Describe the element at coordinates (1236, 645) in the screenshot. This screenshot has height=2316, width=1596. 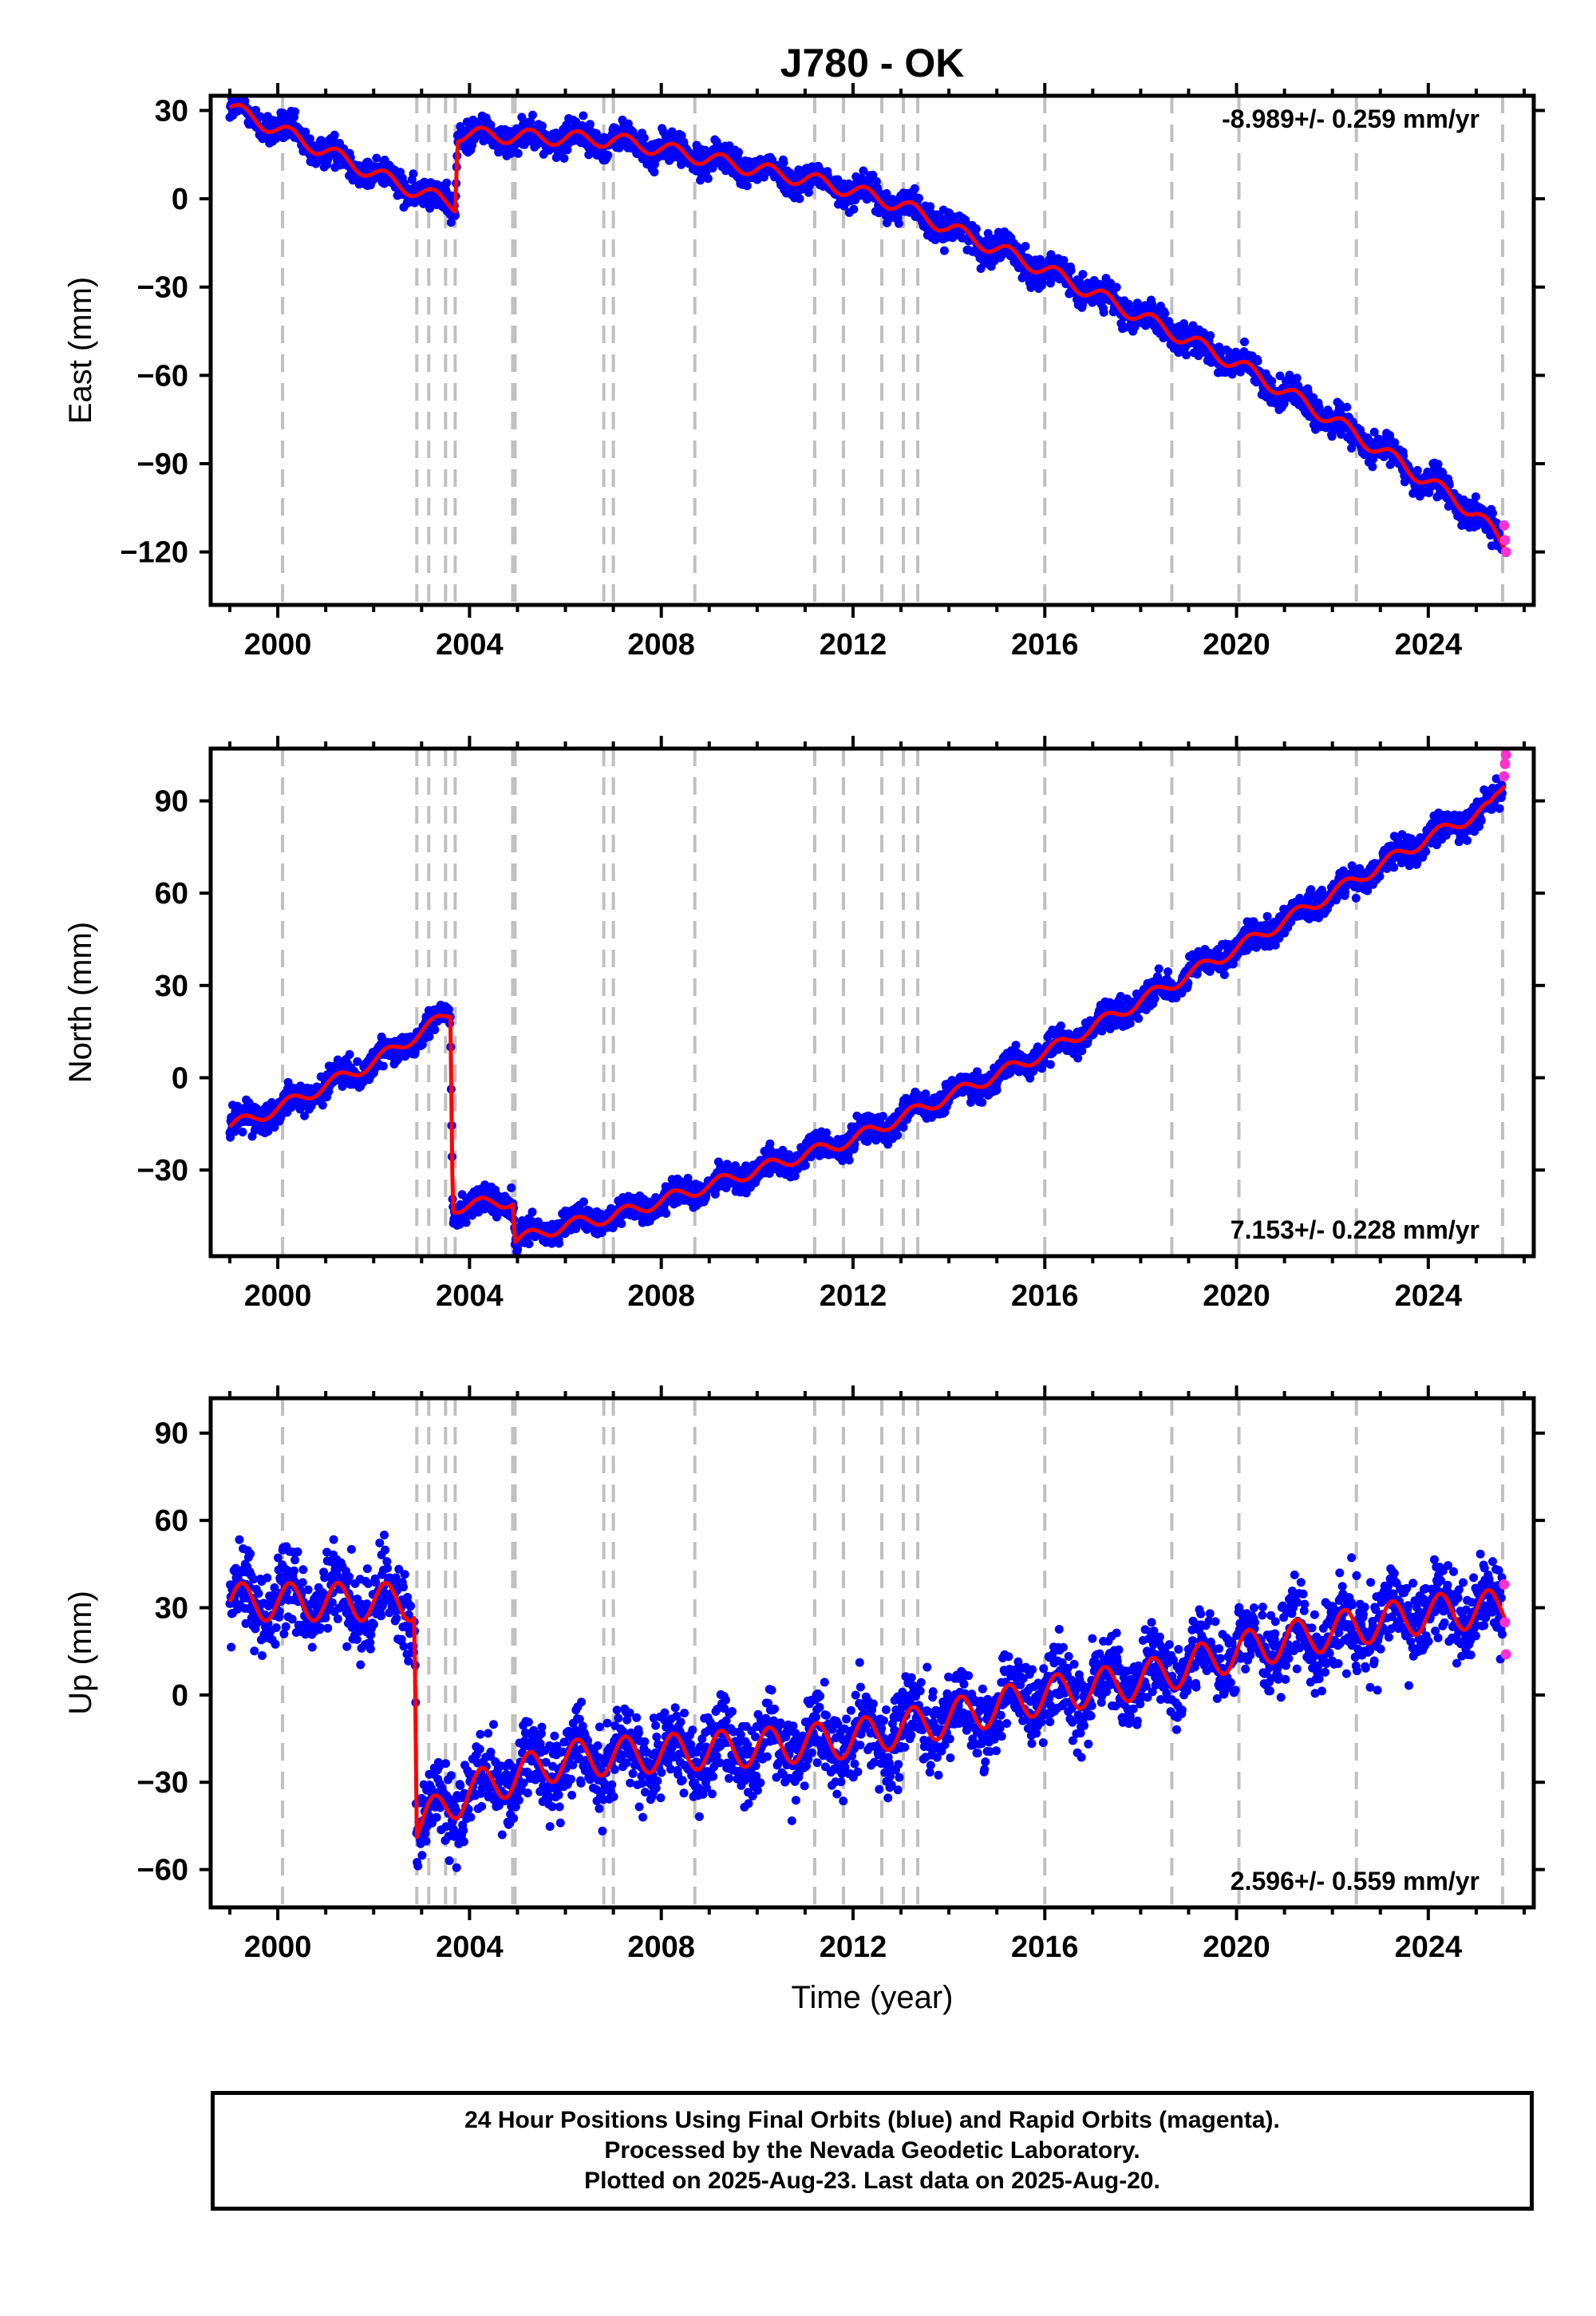
I see `x-tick-label: 2020` at that location.